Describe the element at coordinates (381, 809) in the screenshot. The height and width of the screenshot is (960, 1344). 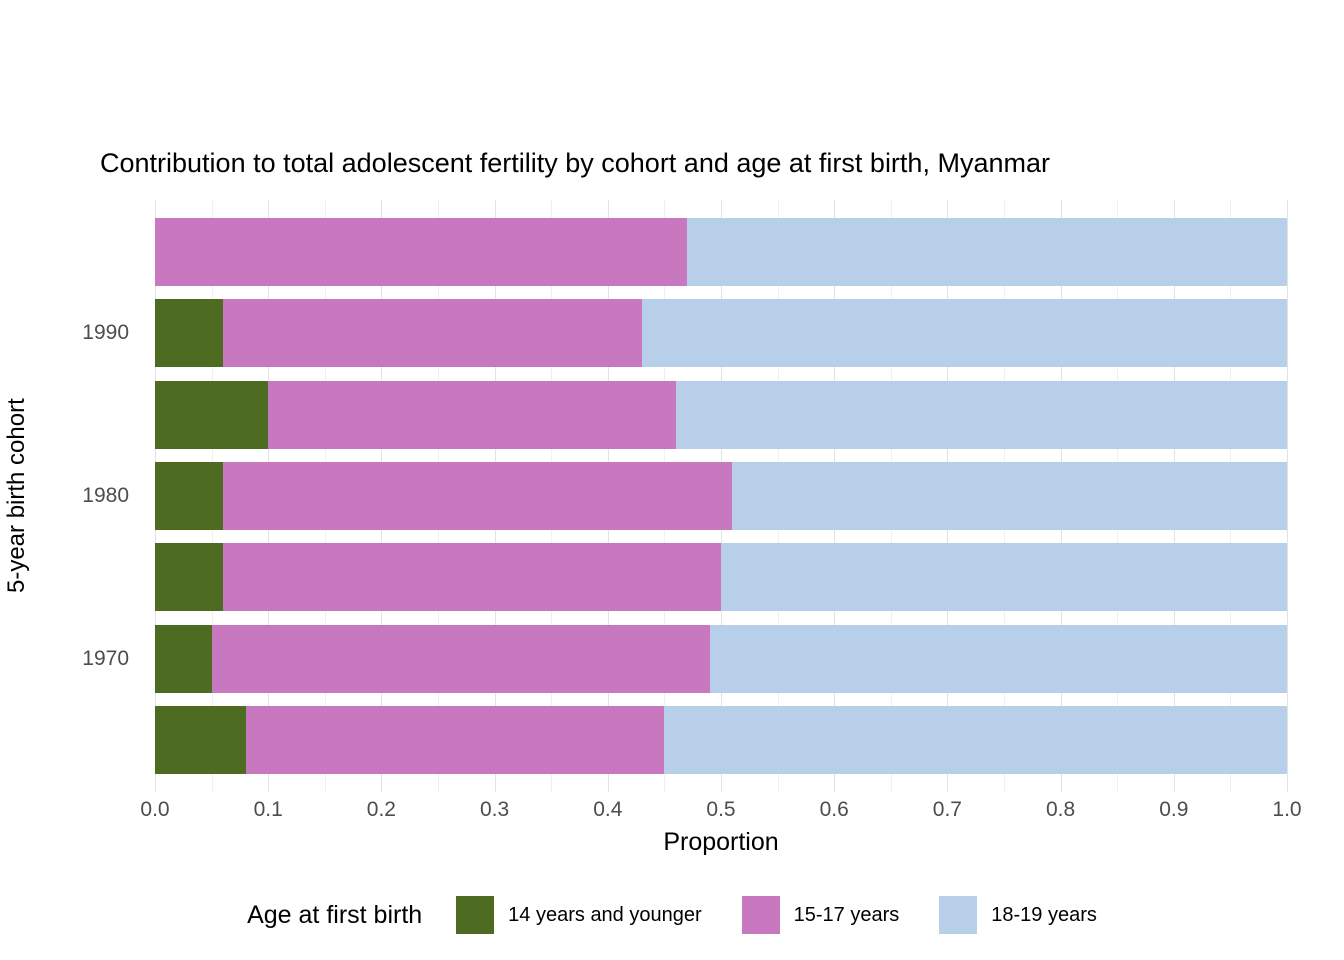
I see `x-tick-label: 0.2` at that location.